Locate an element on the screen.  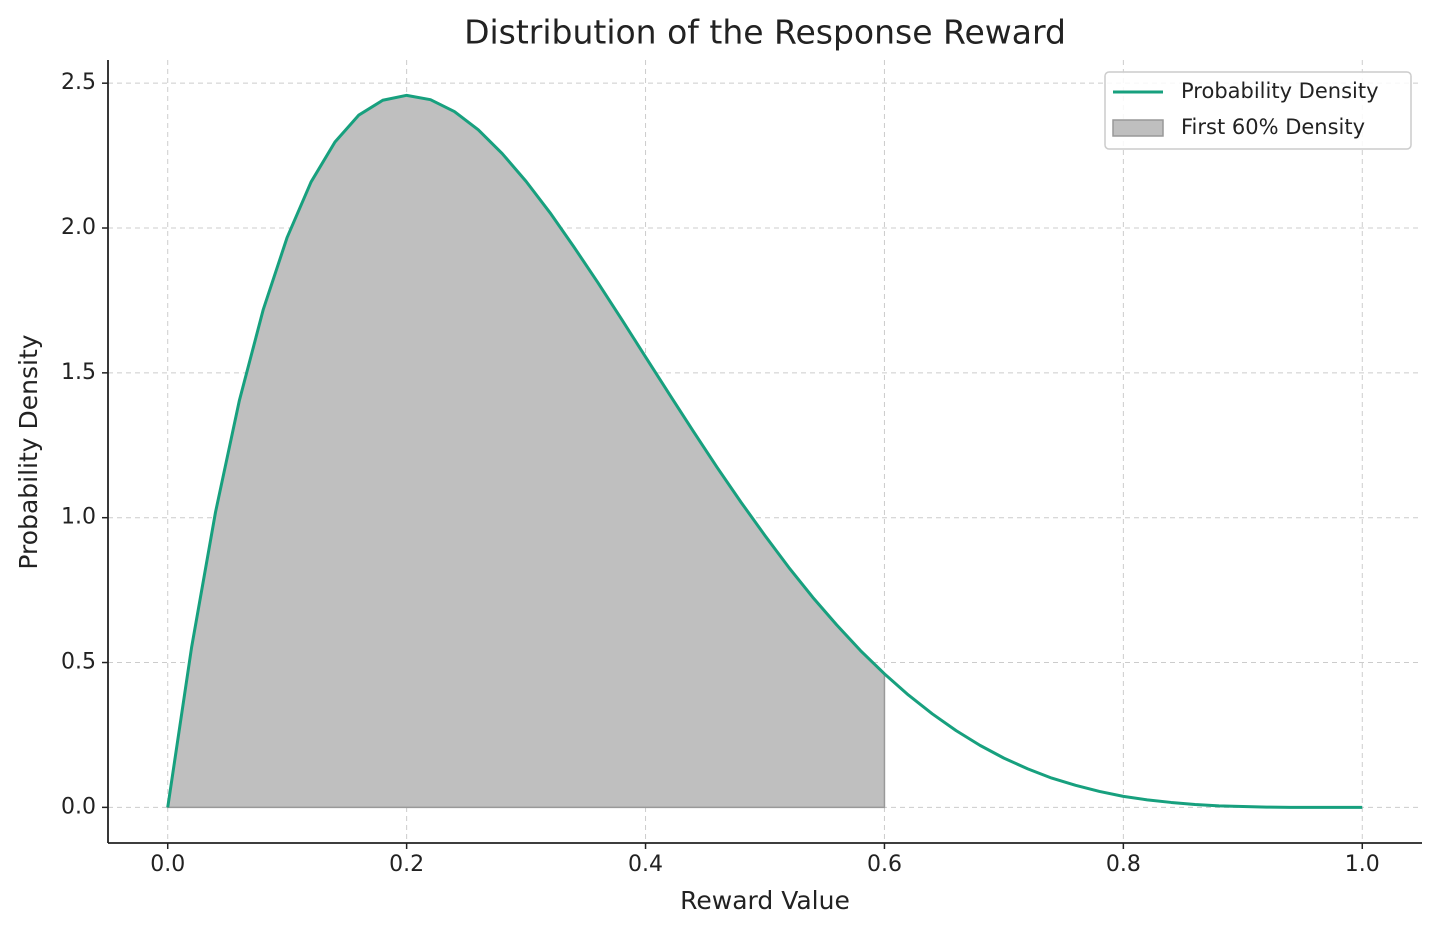
y-tick-label: 0.0 is located at coordinates (78, 806).